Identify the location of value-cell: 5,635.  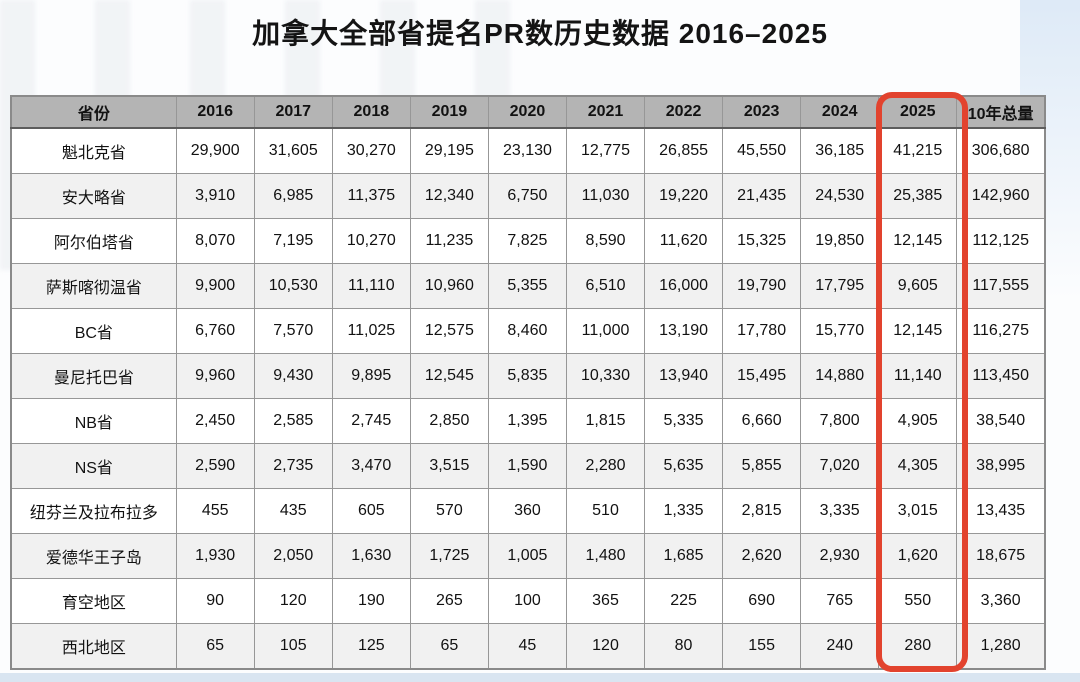
(684, 466).